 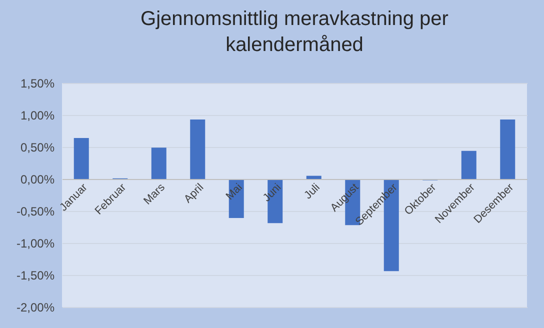 What do you see at coordinates (234, 192) in the screenshot?
I see `x-tick-label: Mai` at bounding box center [234, 192].